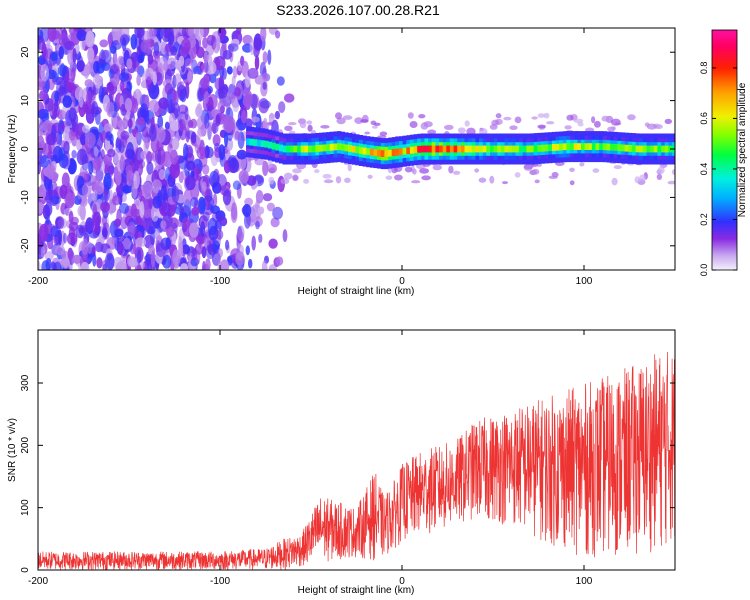 This screenshot has width=750, height=600. I want to click on snr-x-label: Height of straight line (km), so click(356, 590).